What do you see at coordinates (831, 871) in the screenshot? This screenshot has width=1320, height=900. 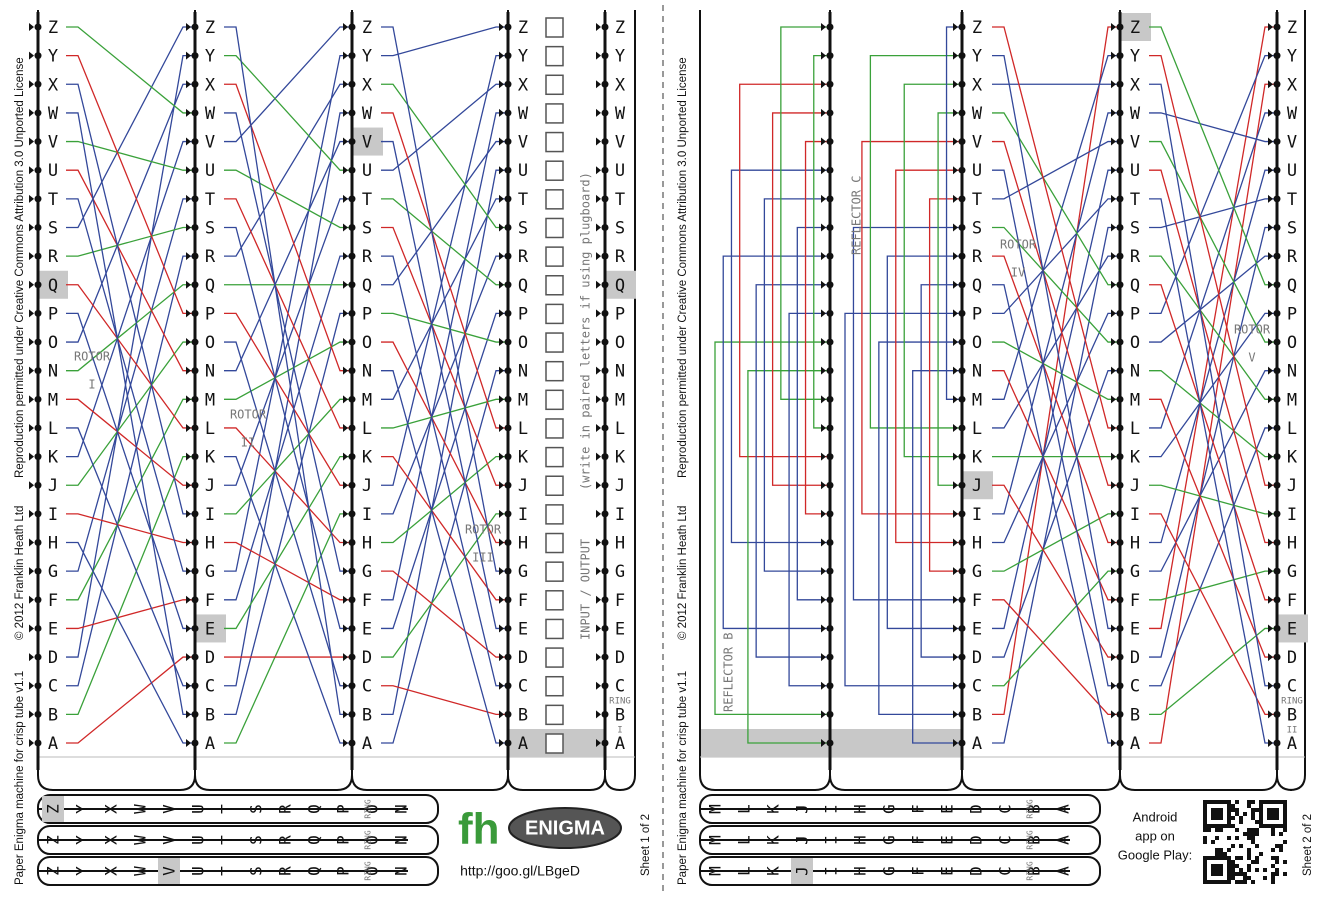 I see `strip-letter: I` at bounding box center [831, 871].